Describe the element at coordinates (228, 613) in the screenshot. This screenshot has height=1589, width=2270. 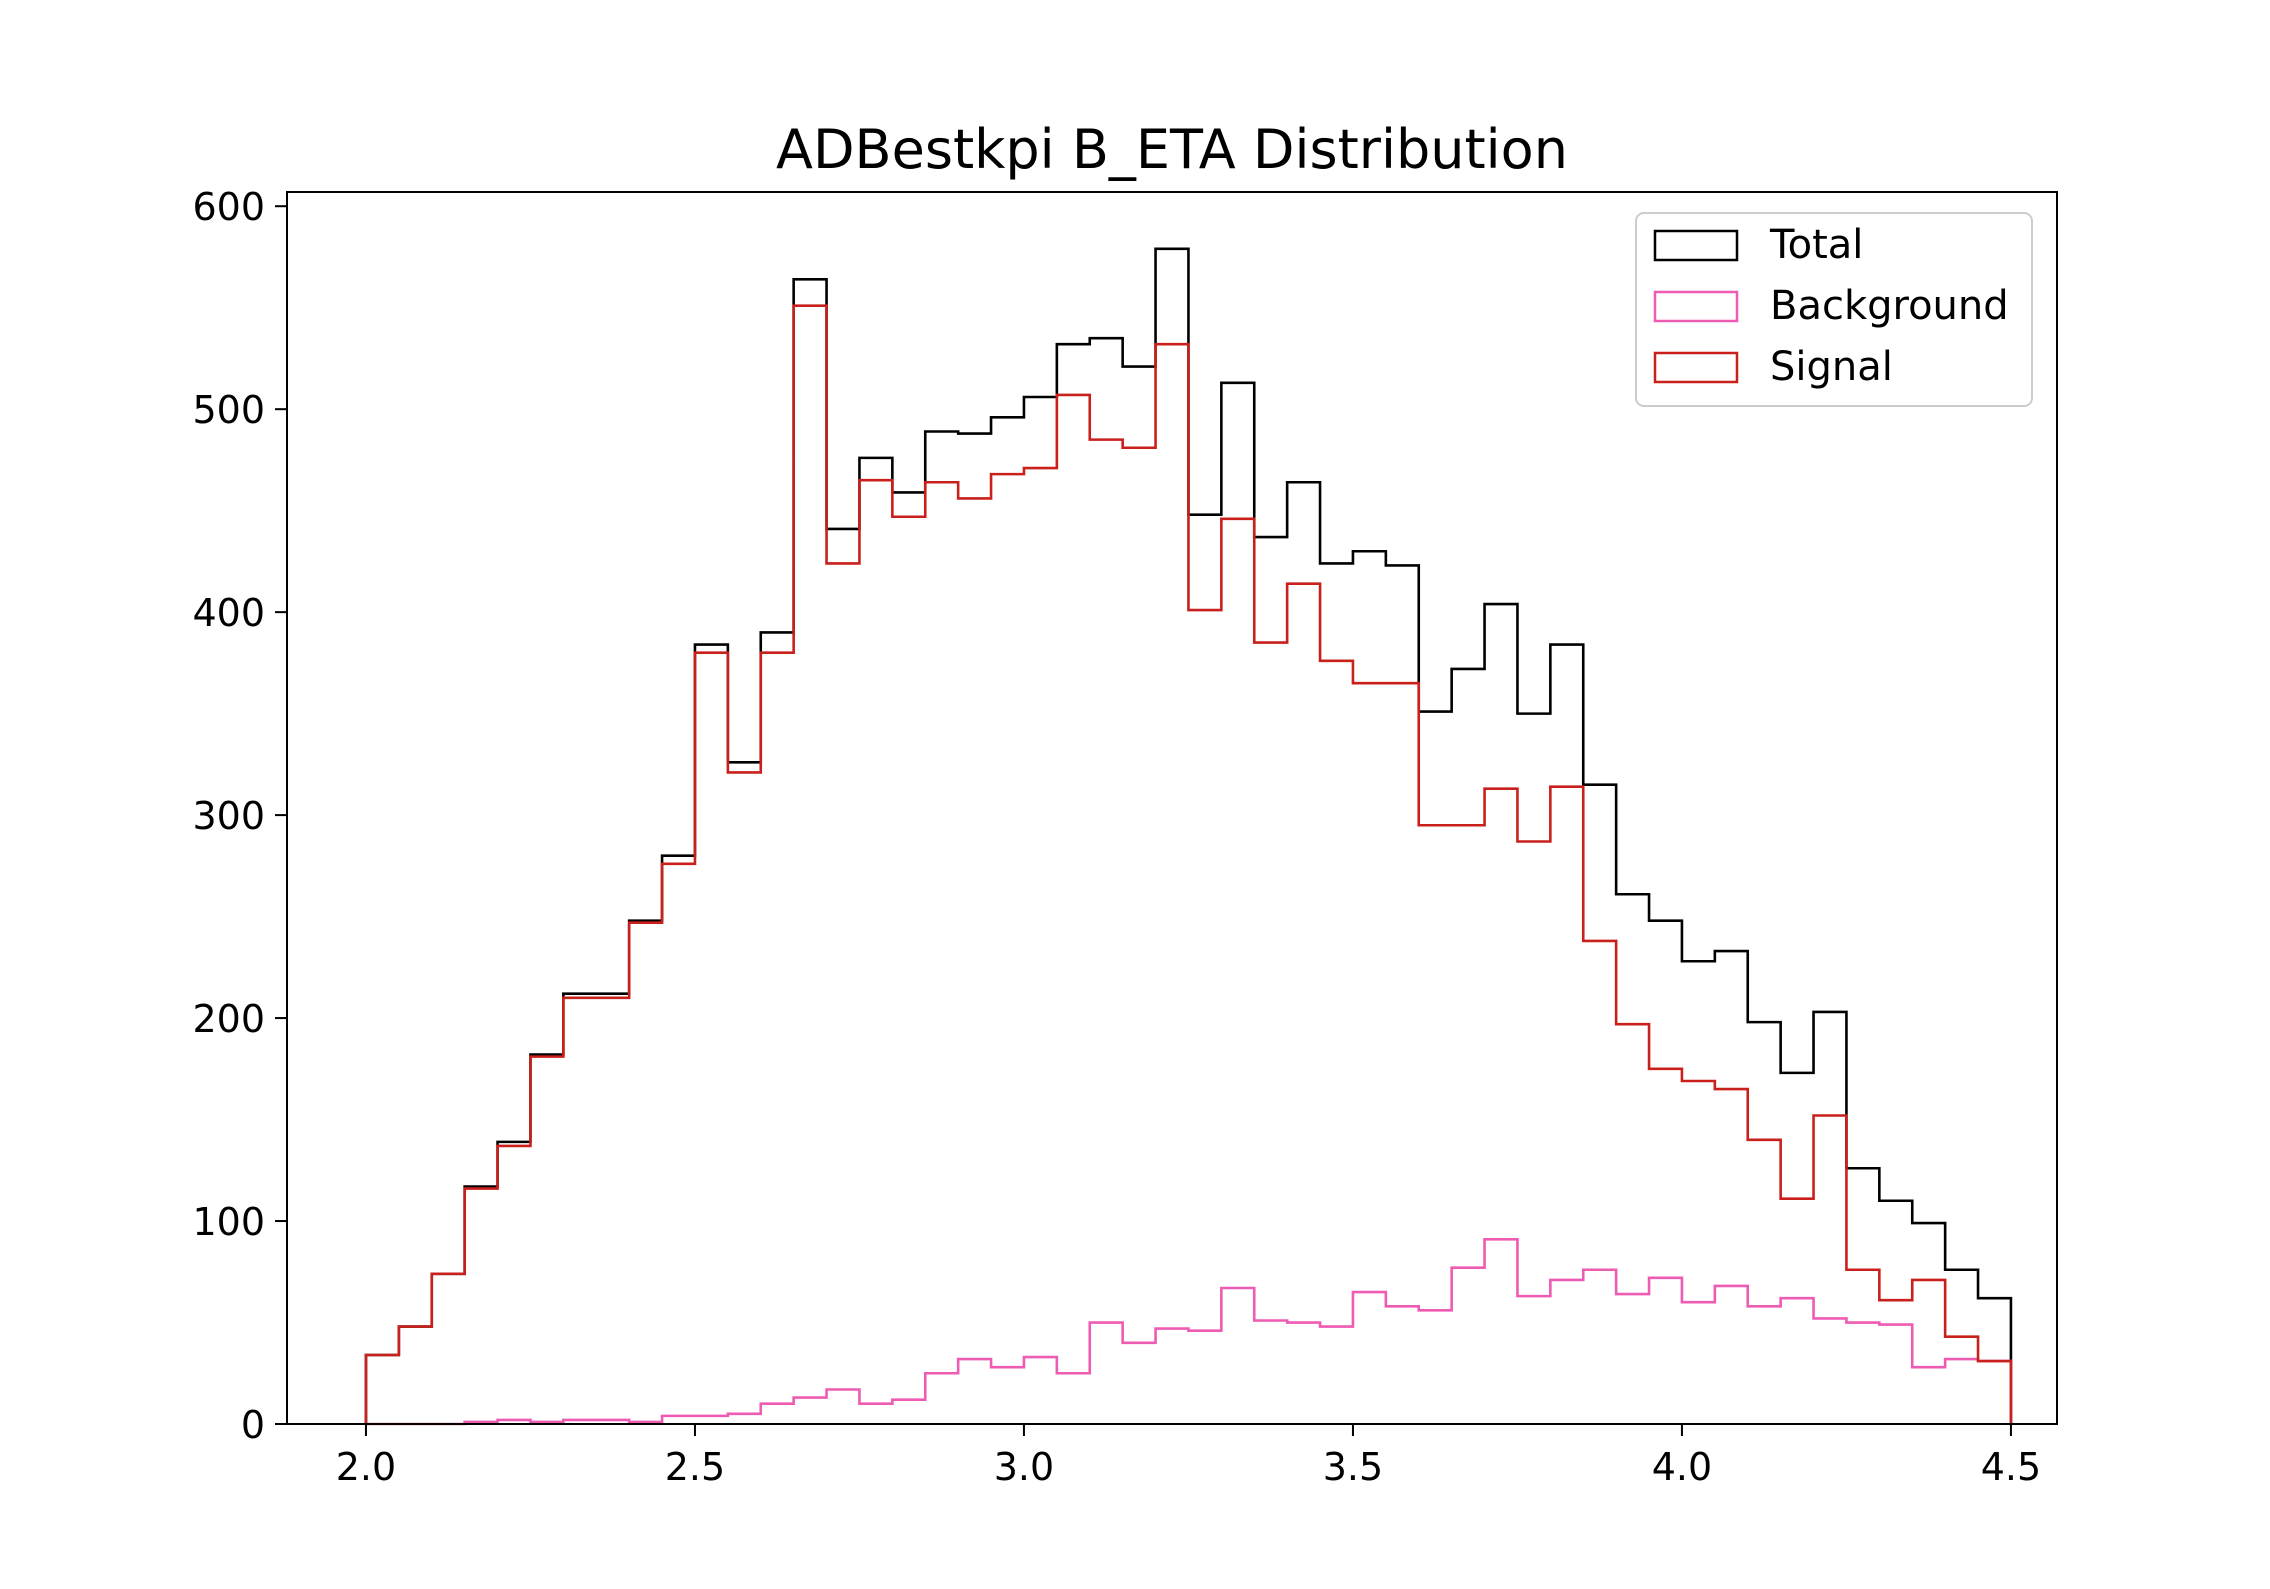
I see `y-tick-label: 400` at that location.